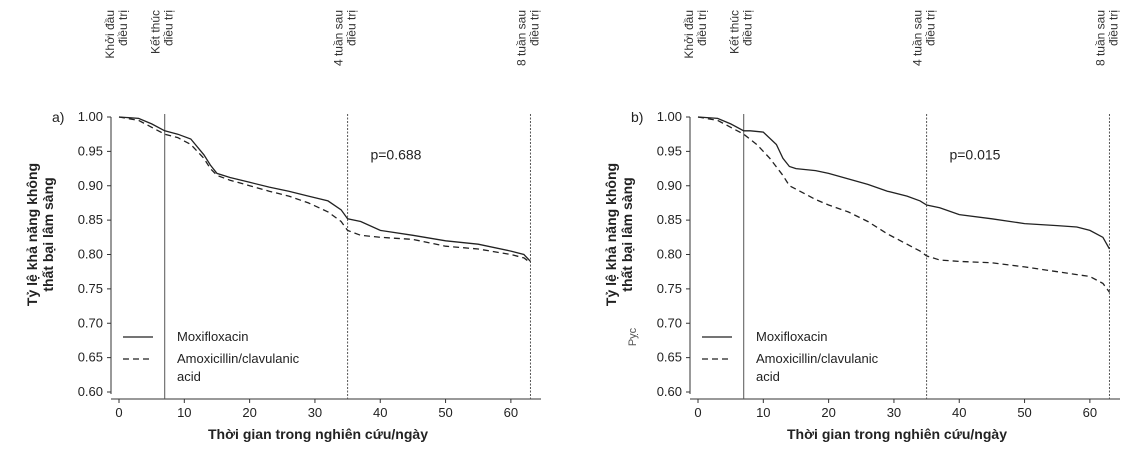  What do you see at coordinates (395, 155) in the screenshot?
I see `panel-a-p-value: p=0.688` at bounding box center [395, 155].